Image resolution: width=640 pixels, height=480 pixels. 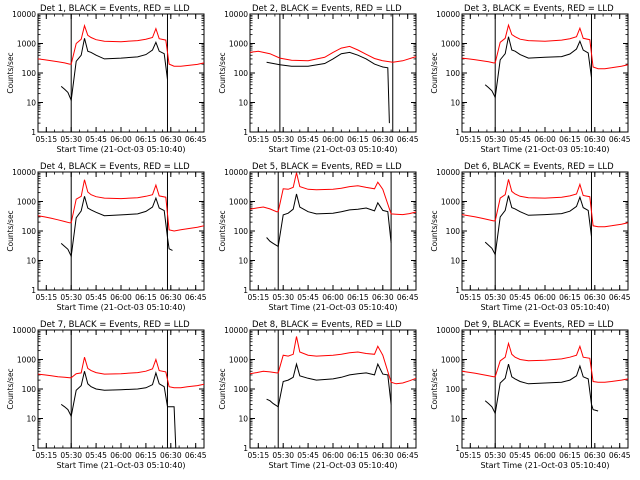 I want to click on chart-title: Det 5, BLACK = Events, RED = LLD, so click(x=327, y=167).